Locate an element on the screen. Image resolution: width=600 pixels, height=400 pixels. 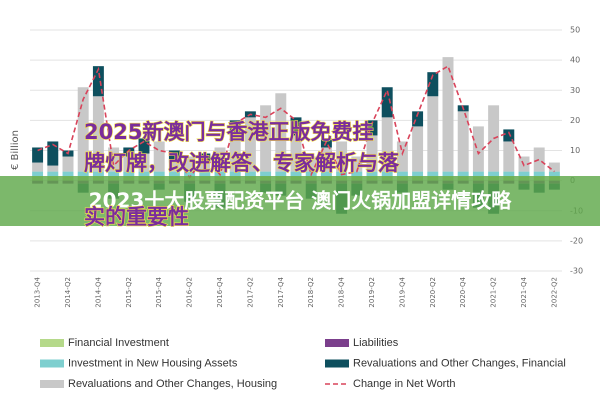
banner-text: 2023十大股票配资平台 澳门火锅加盟详情攻略 is located at coordinates (301, 201).